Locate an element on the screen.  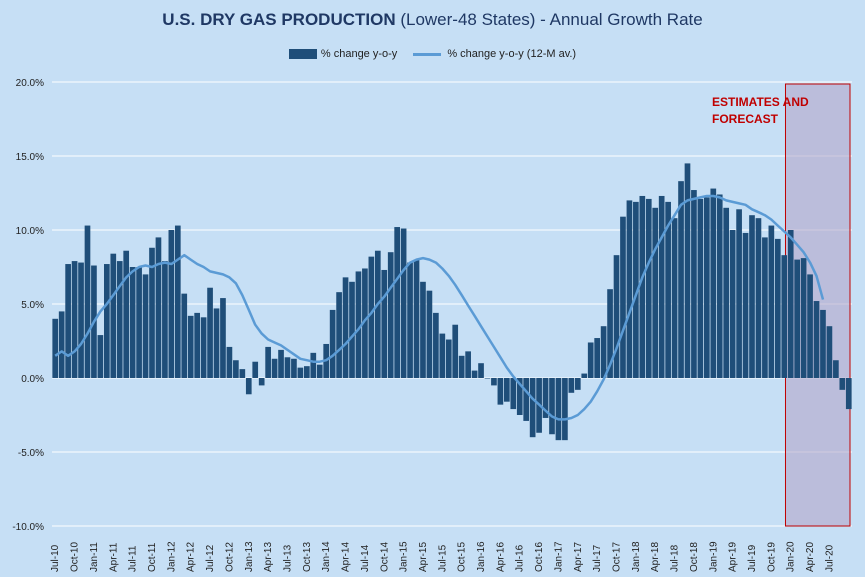
legend-item-line: % change y-o-y (12-M av.) is located at coordinates (494, 54).